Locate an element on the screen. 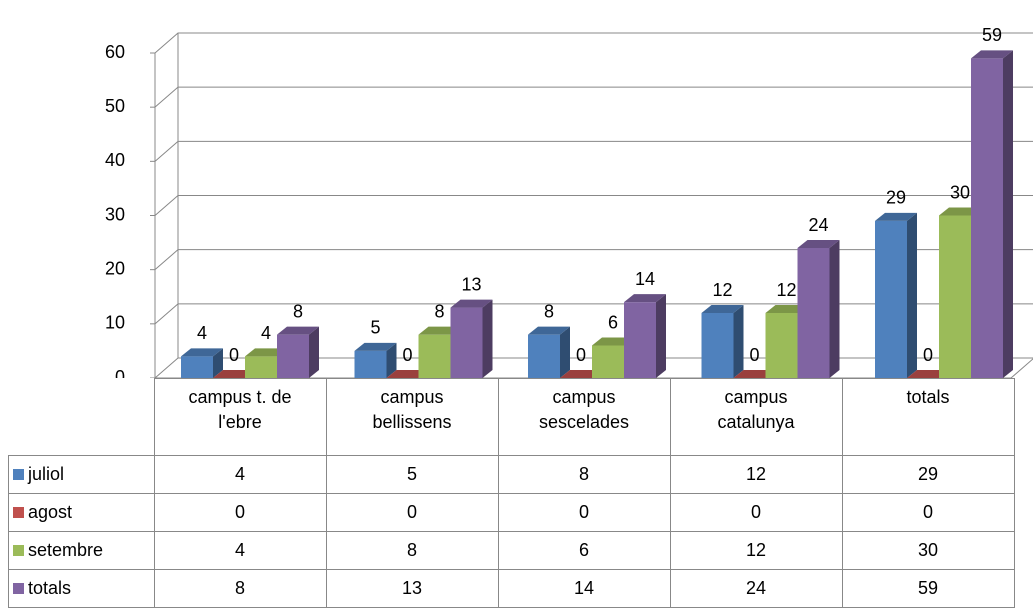  table-value: 24 is located at coordinates (756, 588).